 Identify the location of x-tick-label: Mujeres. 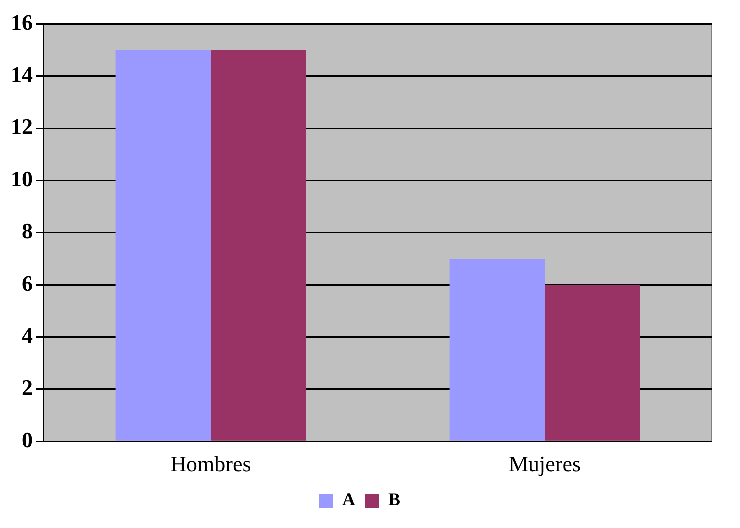
(545, 464).